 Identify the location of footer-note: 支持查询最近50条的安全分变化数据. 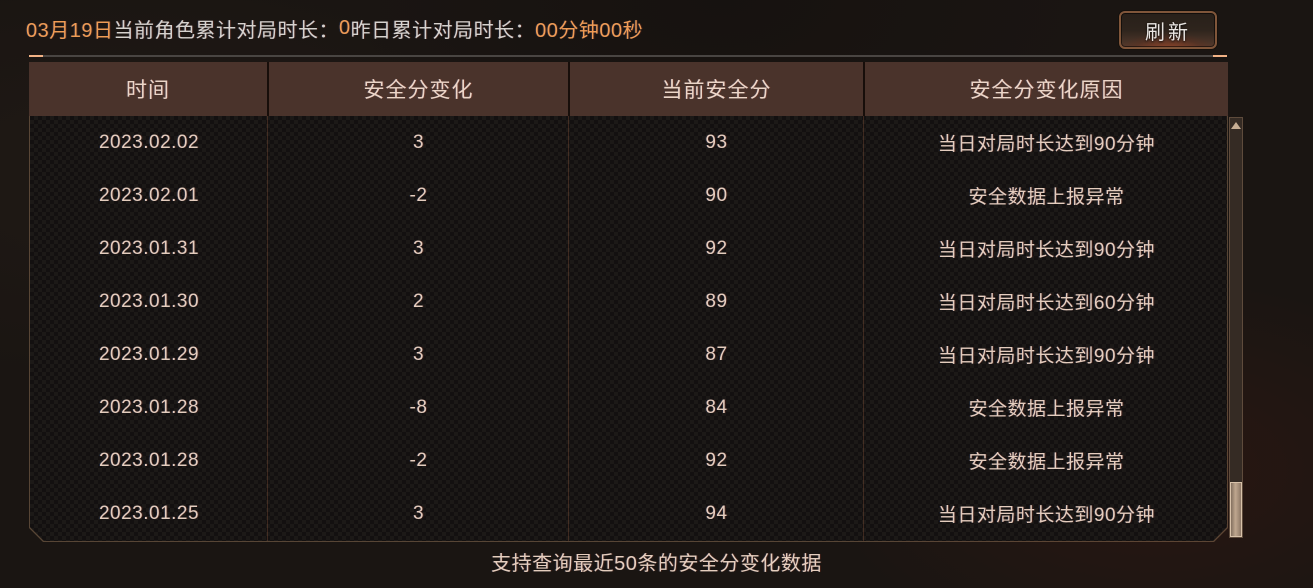
(656, 564).